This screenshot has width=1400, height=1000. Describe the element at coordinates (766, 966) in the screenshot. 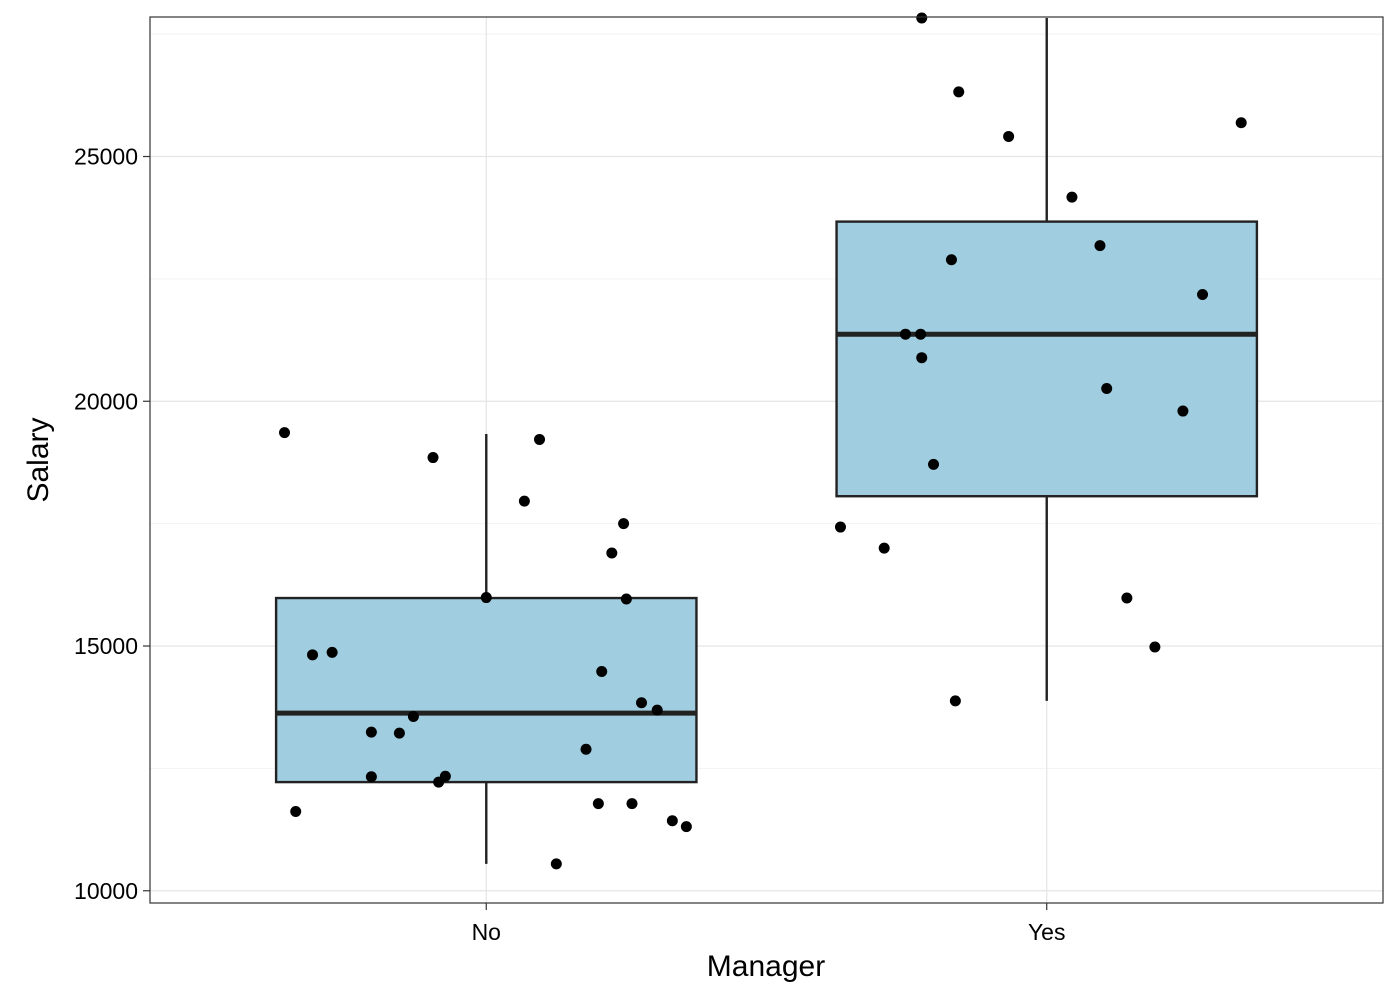

I see `x-axis-title: Manager` at that location.